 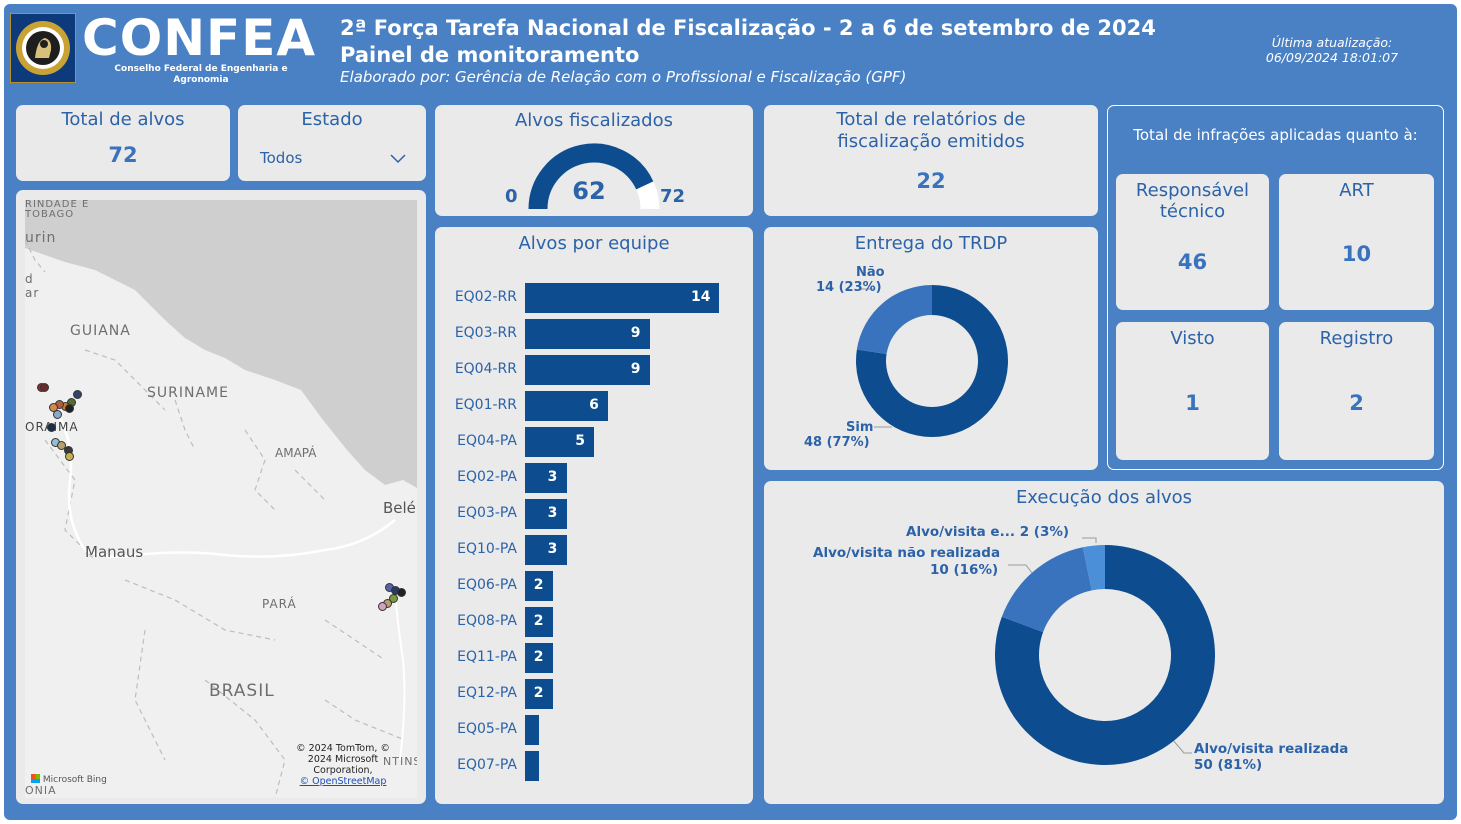 What do you see at coordinates (123, 119) in the screenshot?
I see `total-alvos-label: Total de alvos` at bounding box center [123, 119].